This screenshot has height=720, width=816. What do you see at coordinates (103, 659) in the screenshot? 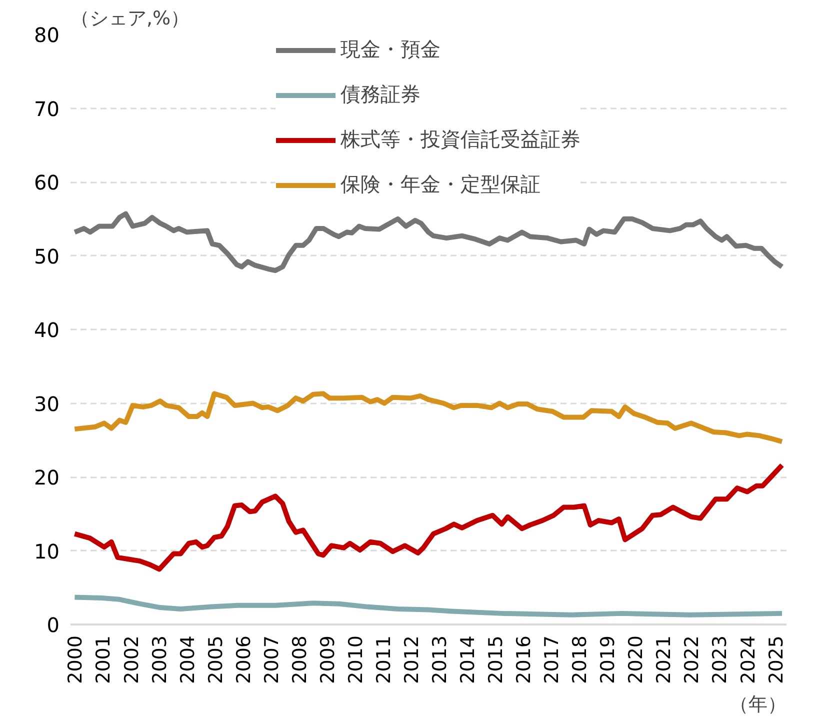
I see `x-tick-label: 2001` at bounding box center [103, 659].